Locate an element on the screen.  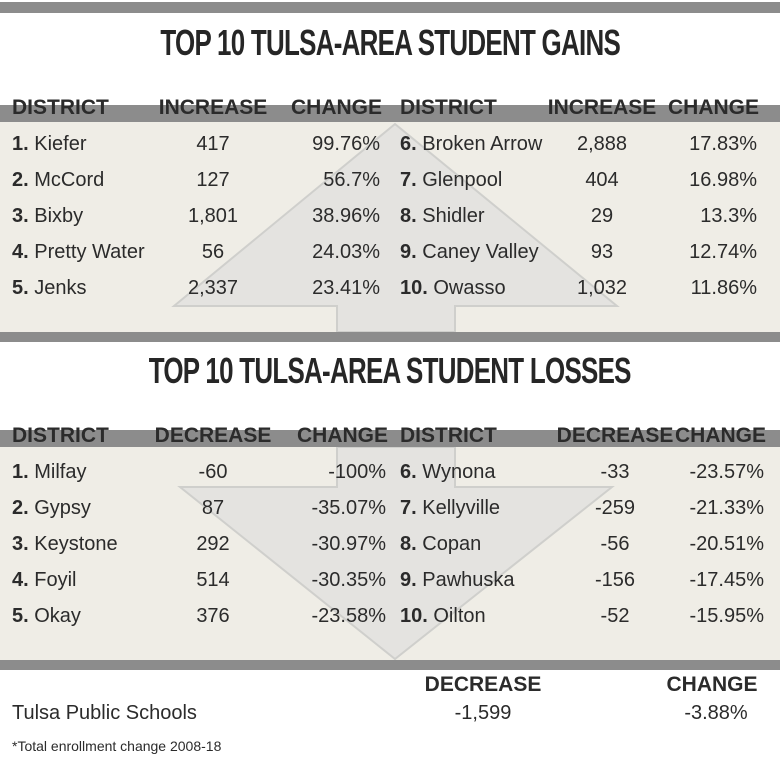
district-name: 1. Kiefer is located at coordinates (49, 144).